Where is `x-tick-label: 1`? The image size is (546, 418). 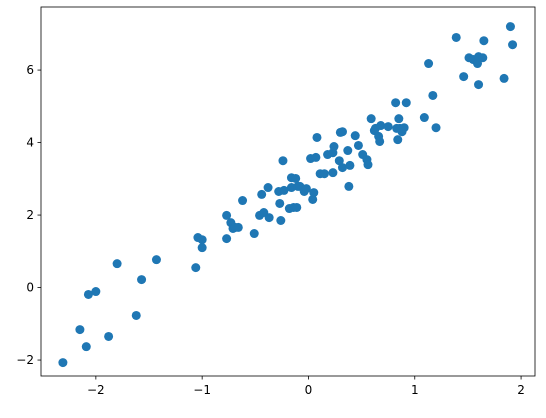
x-tick-label: 1 is located at coordinates (415, 390).